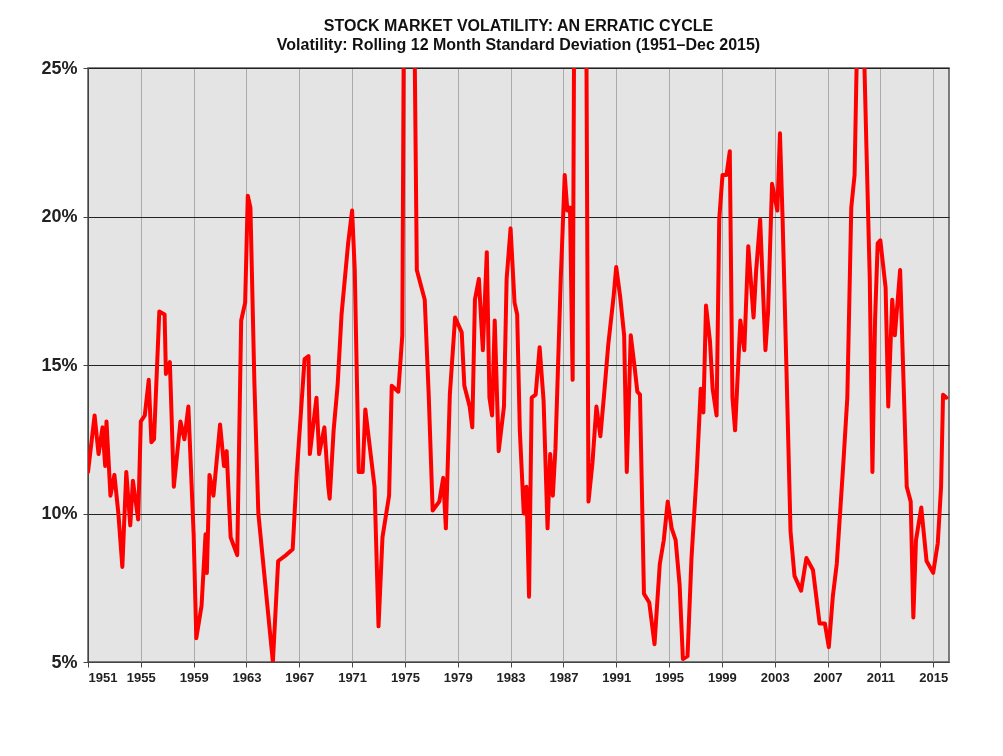 The height and width of the screenshot is (756, 1003). Describe the element at coordinates (405, 677) in the screenshot. I see `x-tick-label: 1975` at that location.